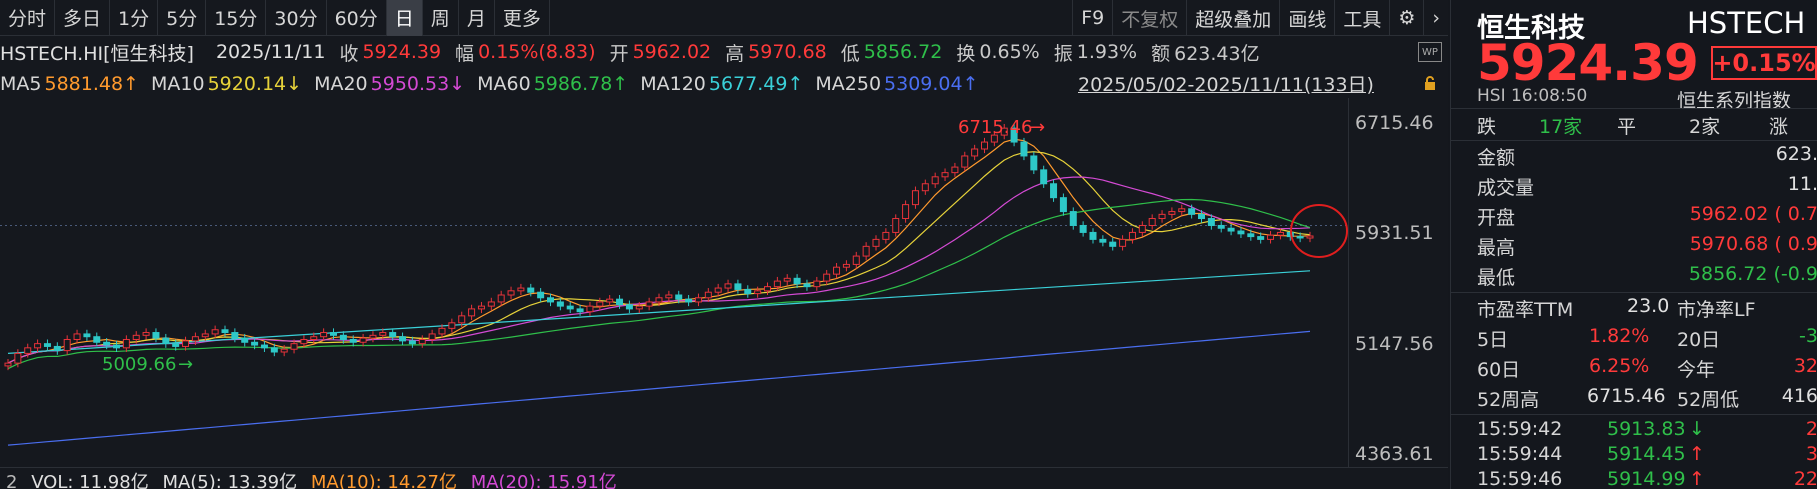  What do you see at coordinates (966, 53) in the screenshot?
I see `turn-label: 换` at bounding box center [966, 53].